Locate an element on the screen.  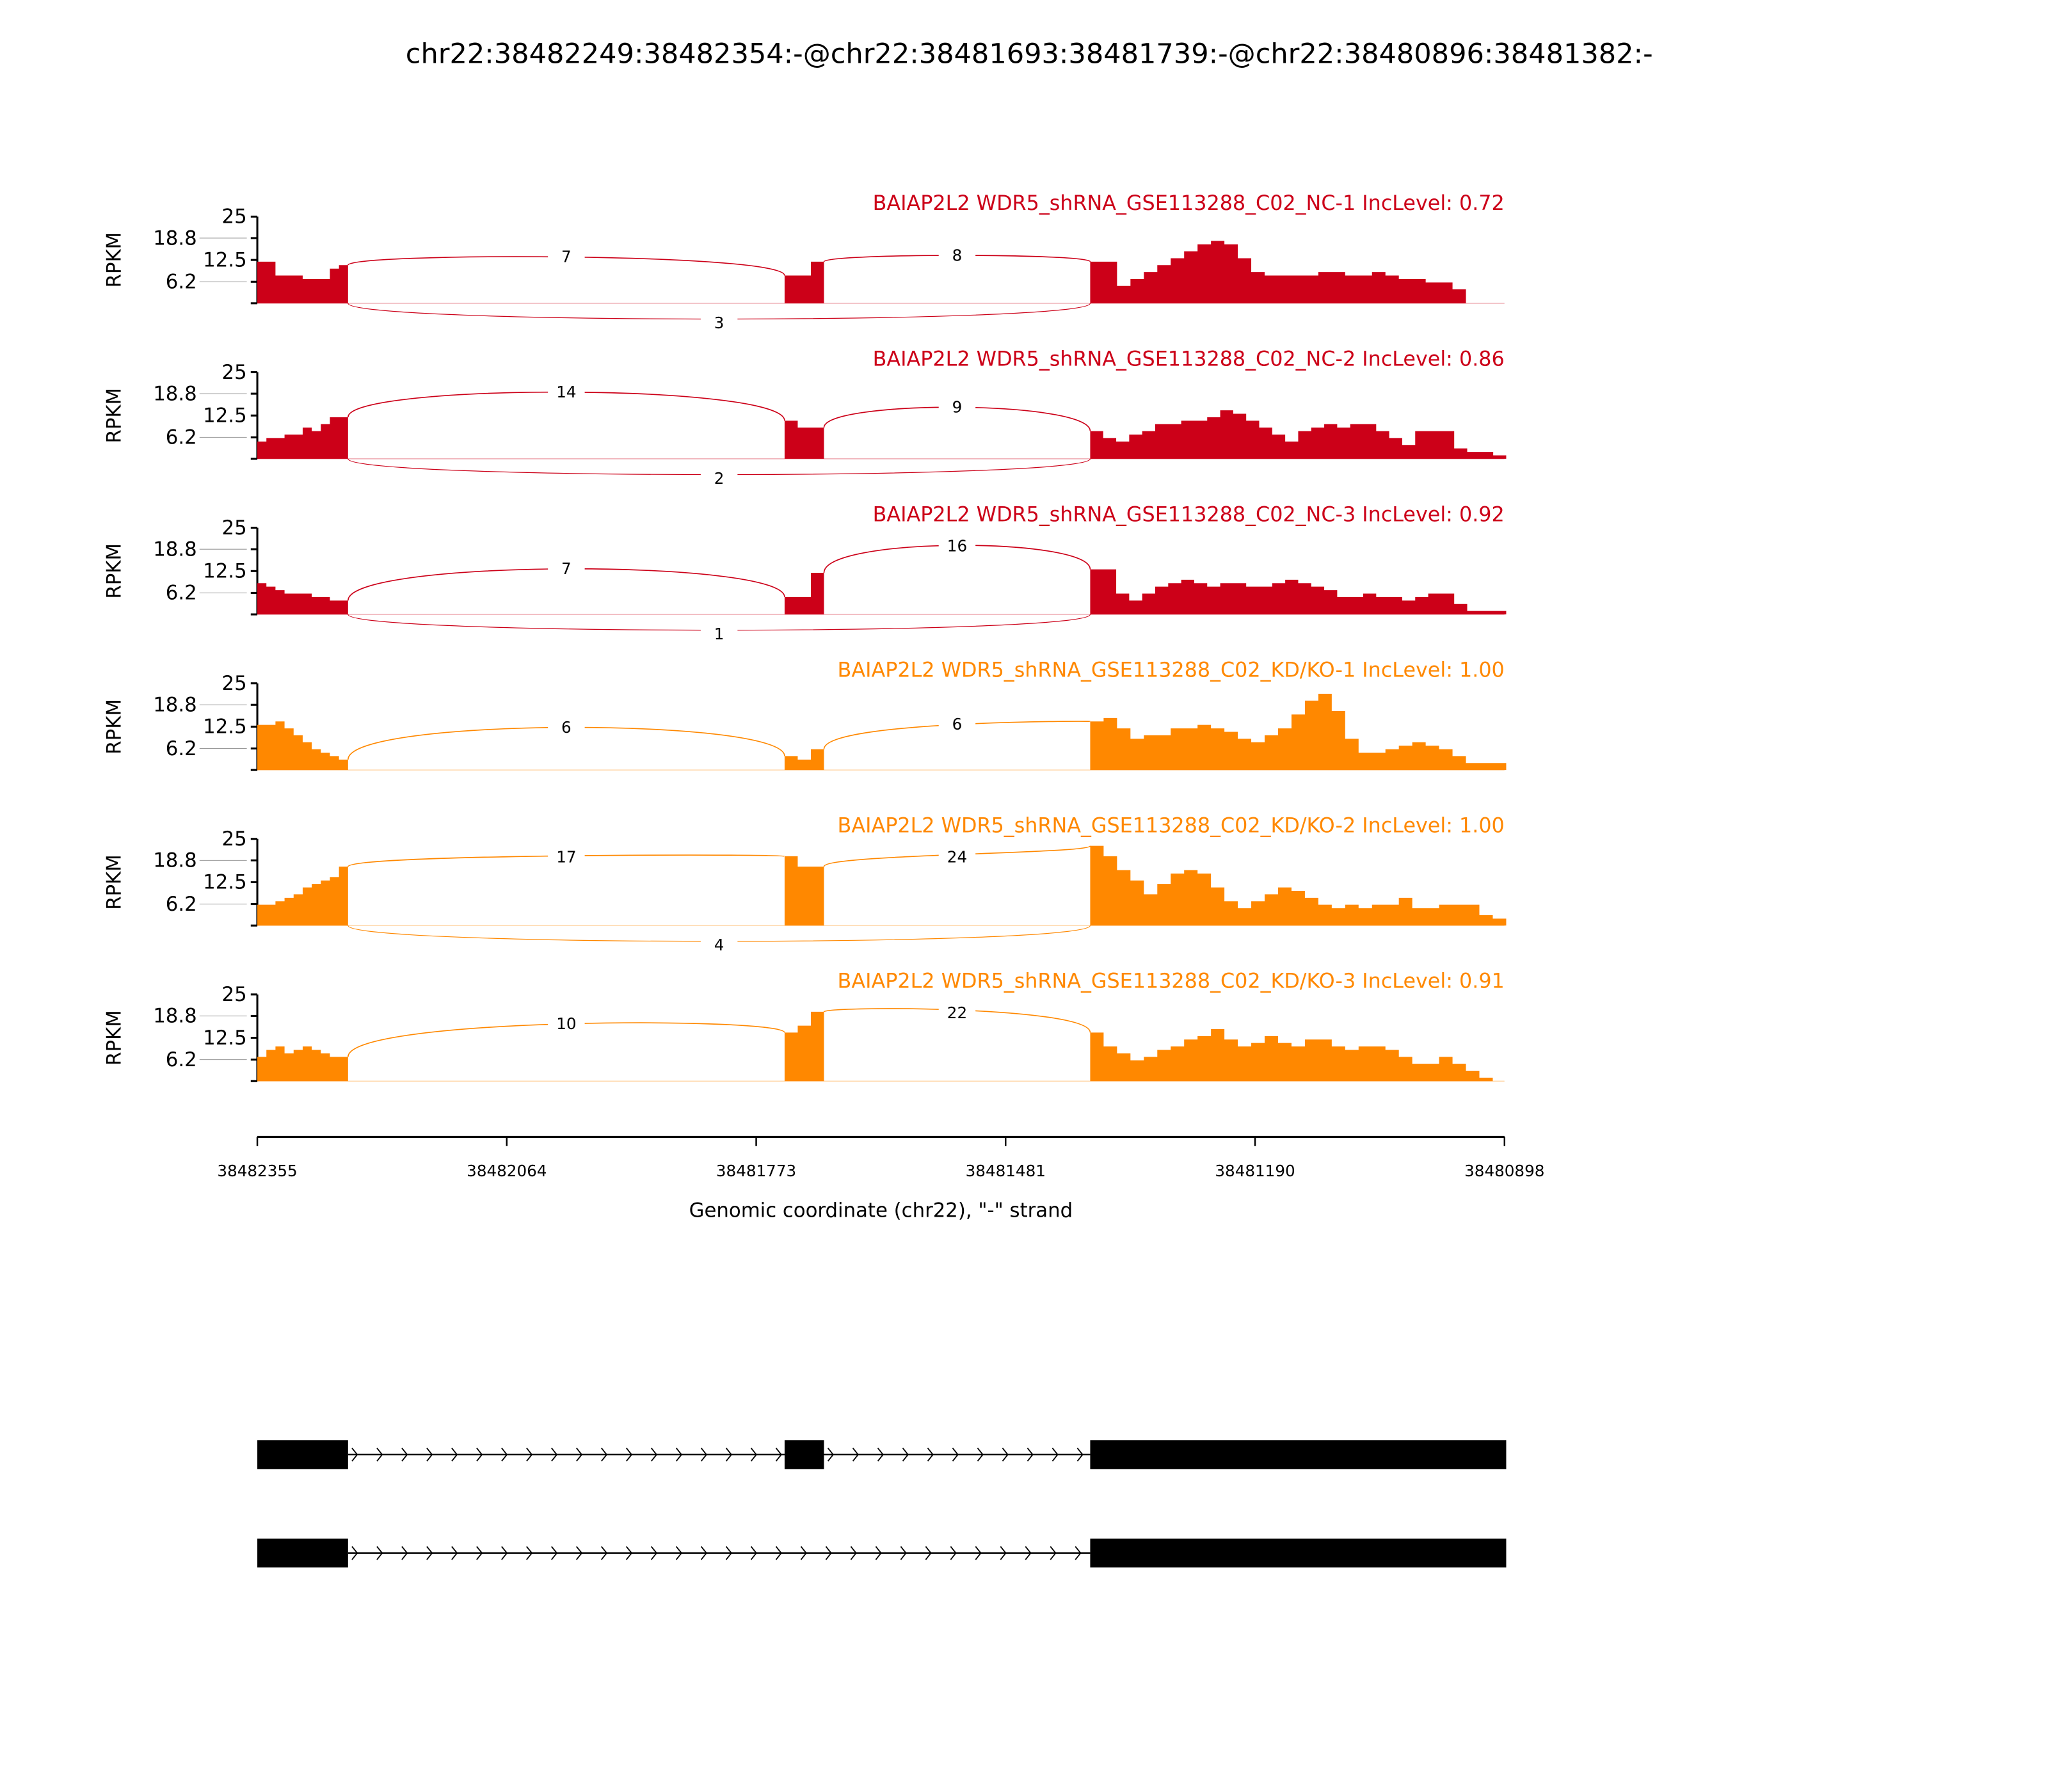
junction-count: 8 is located at coordinates (957, 255).